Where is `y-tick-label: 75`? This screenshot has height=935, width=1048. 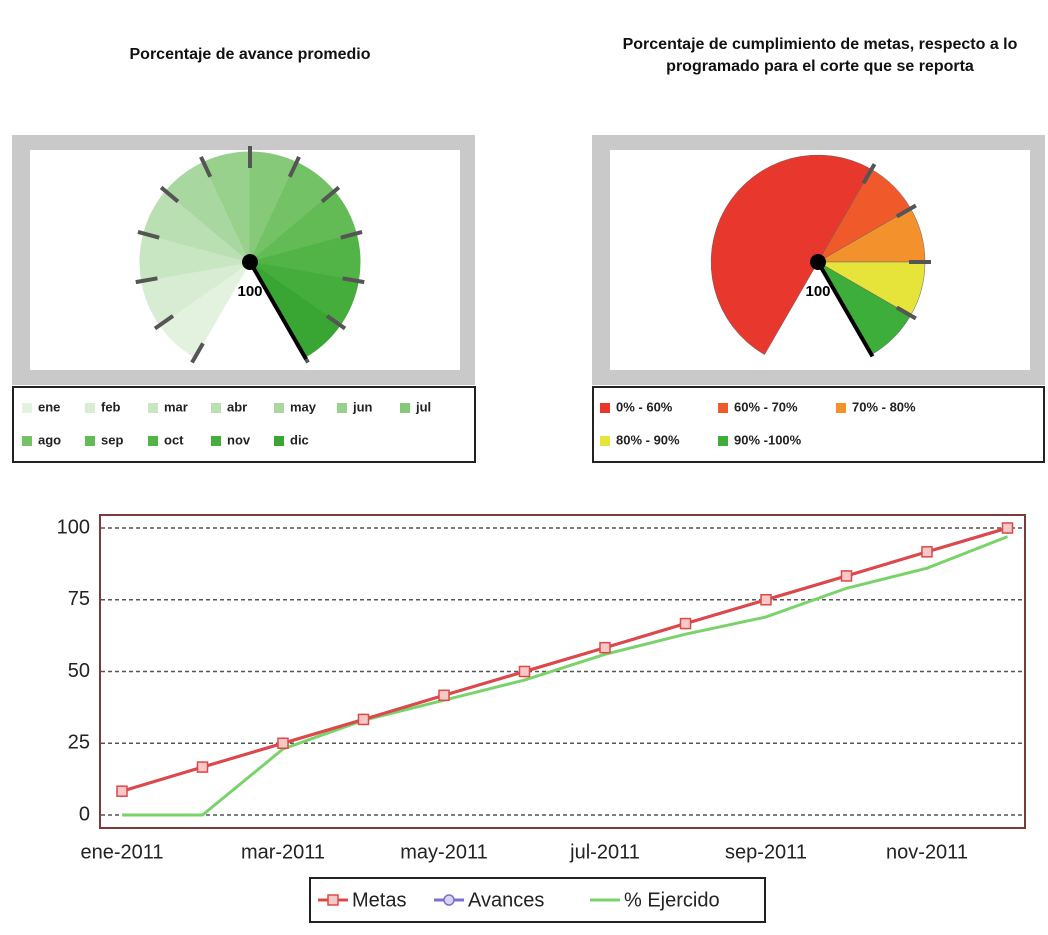
y-tick-label: 75 is located at coordinates (79, 599).